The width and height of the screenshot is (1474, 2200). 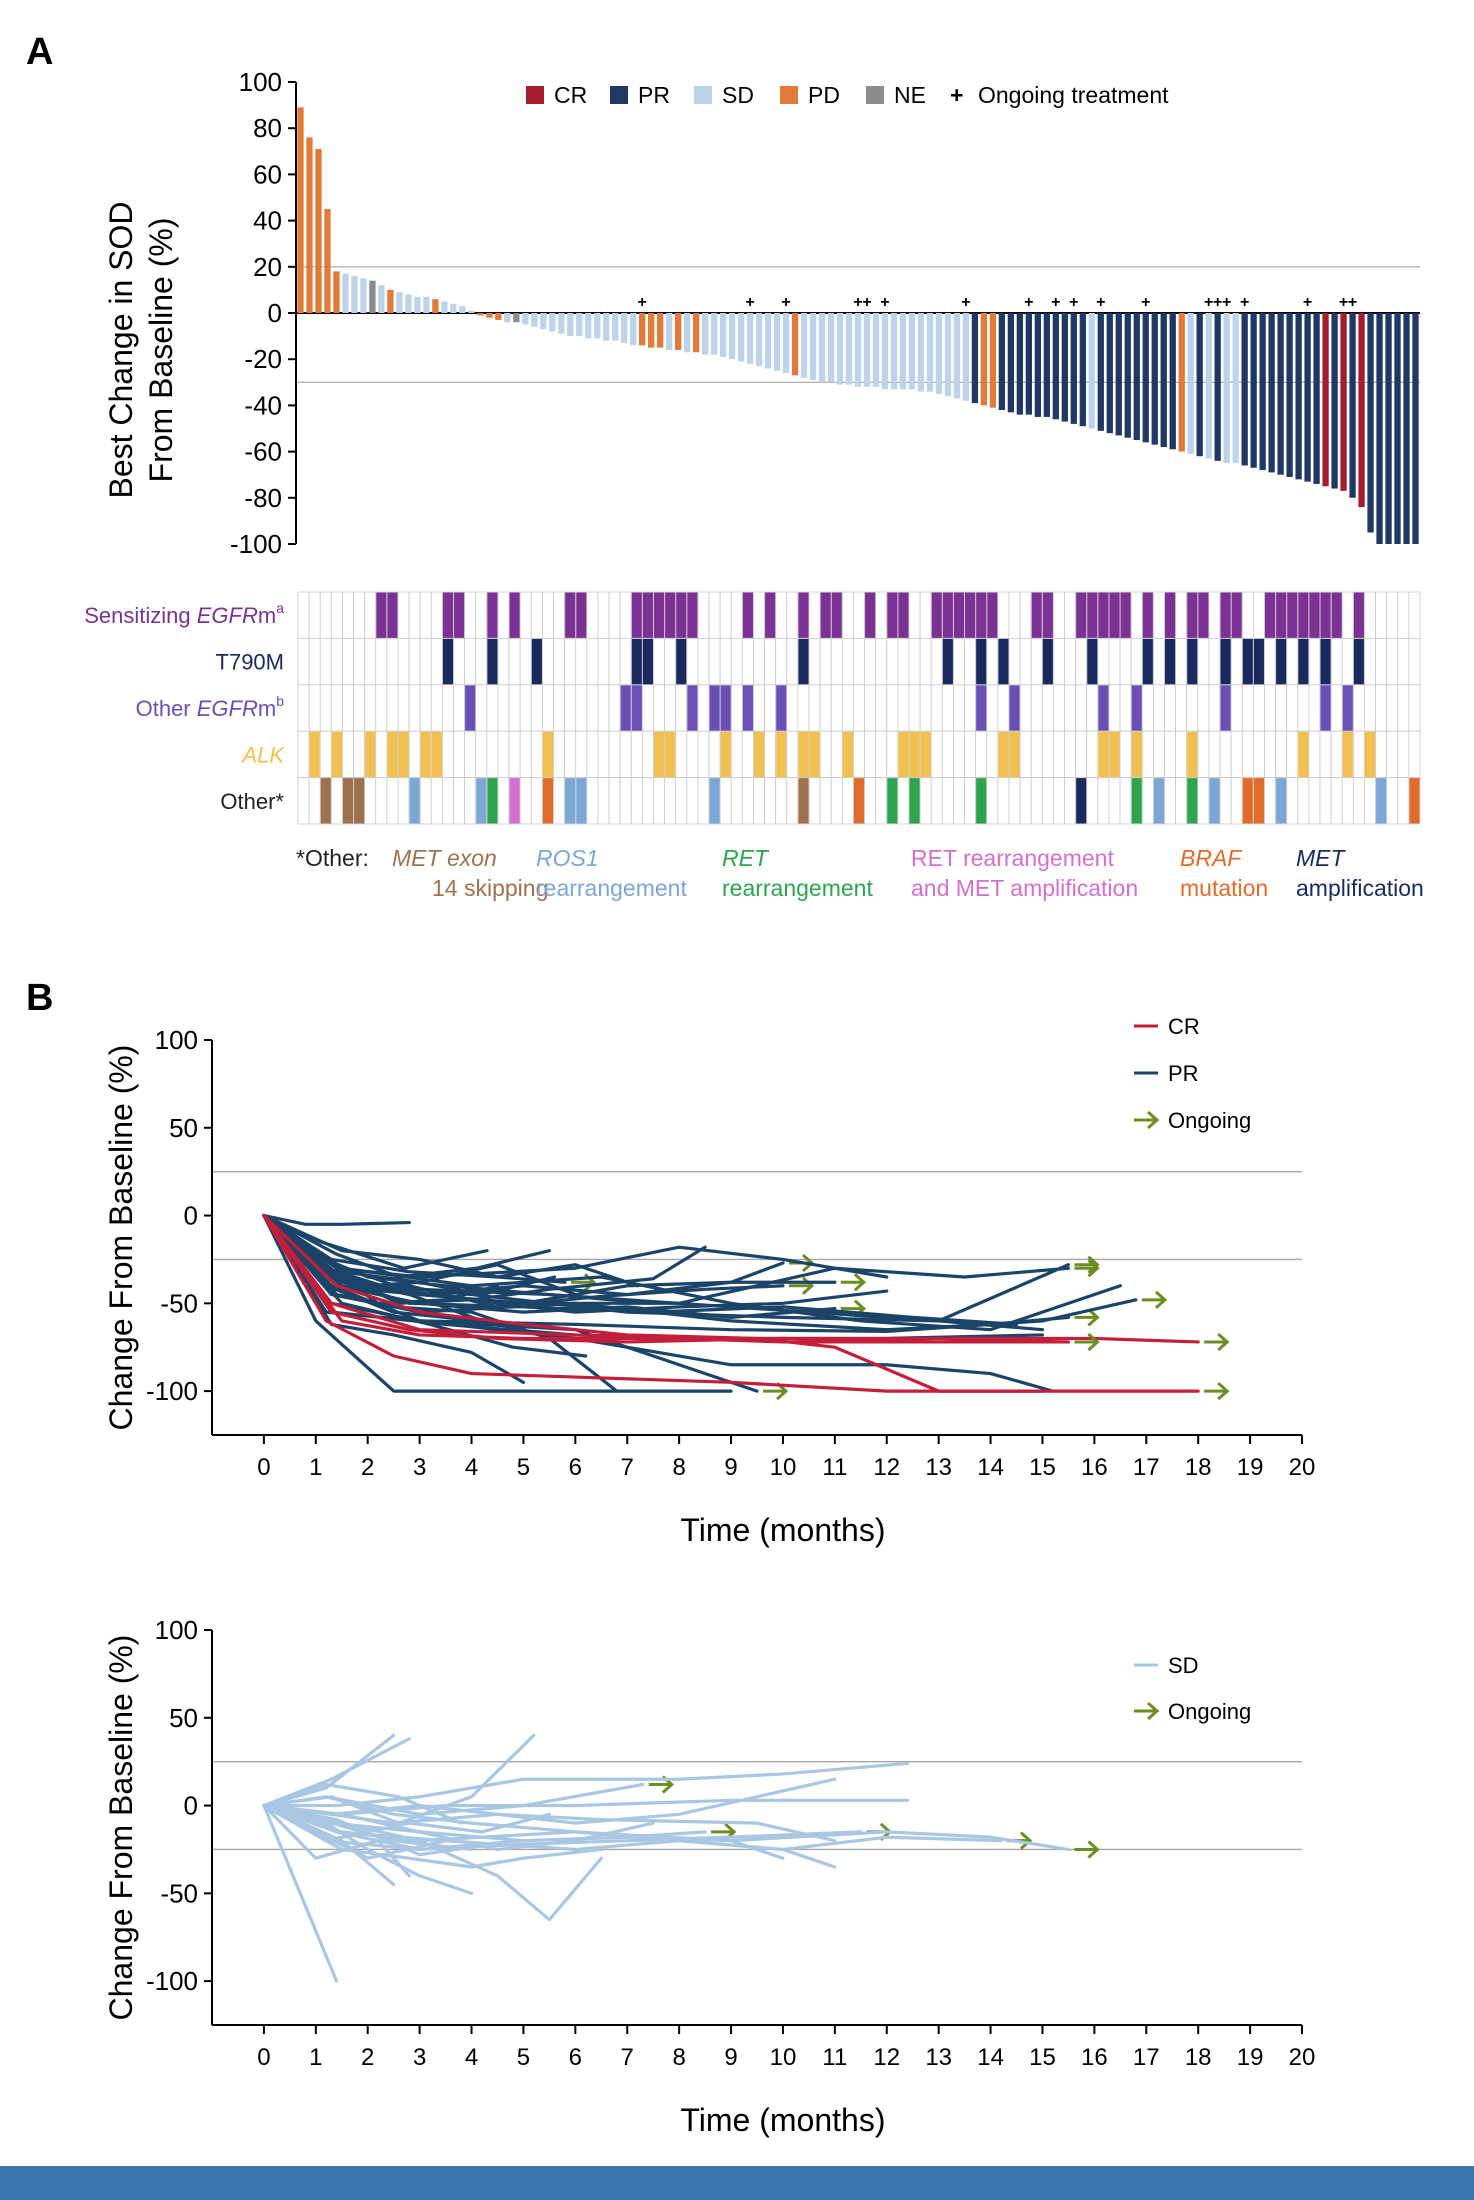 What do you see at coordinates (191, 1216) in the screenshot?
I see `spider-y-tick-label: 0` at bounding box center [191, 1216].